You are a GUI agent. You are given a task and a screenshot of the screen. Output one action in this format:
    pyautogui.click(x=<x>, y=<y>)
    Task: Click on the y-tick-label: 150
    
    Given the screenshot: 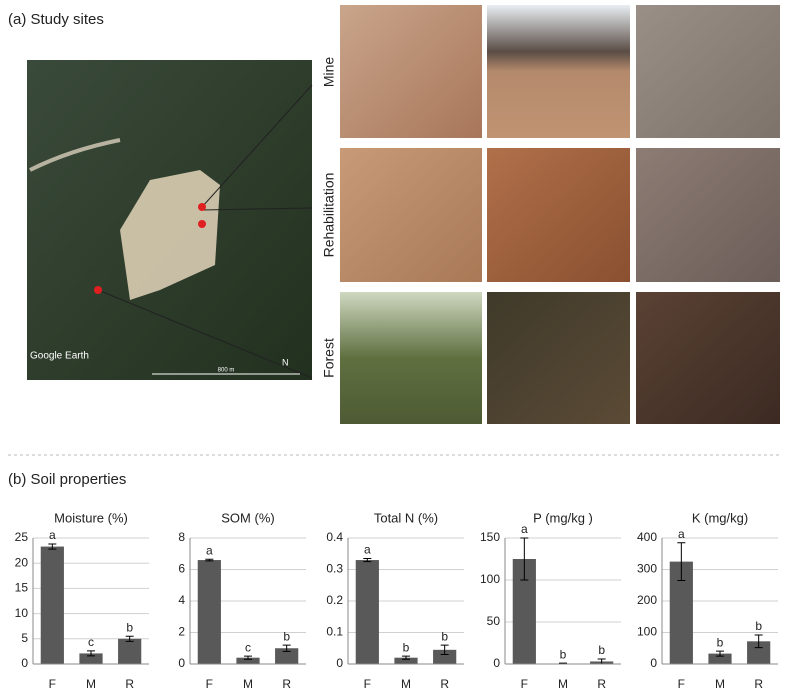 What is the action you would take?
    pyautogui.click(x=490, y=537)
    